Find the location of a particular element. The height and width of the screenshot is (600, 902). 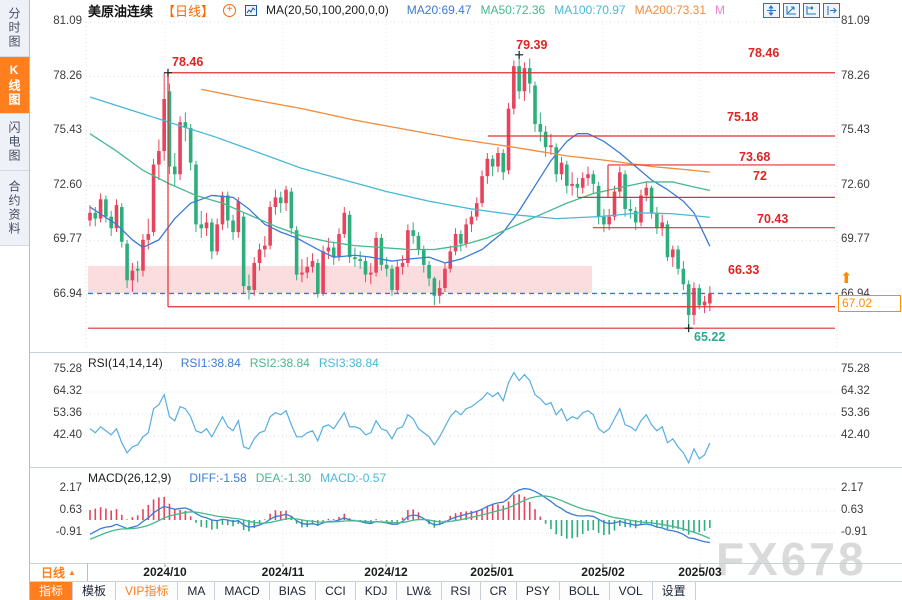

support-band is located at coordinates (340, 279).